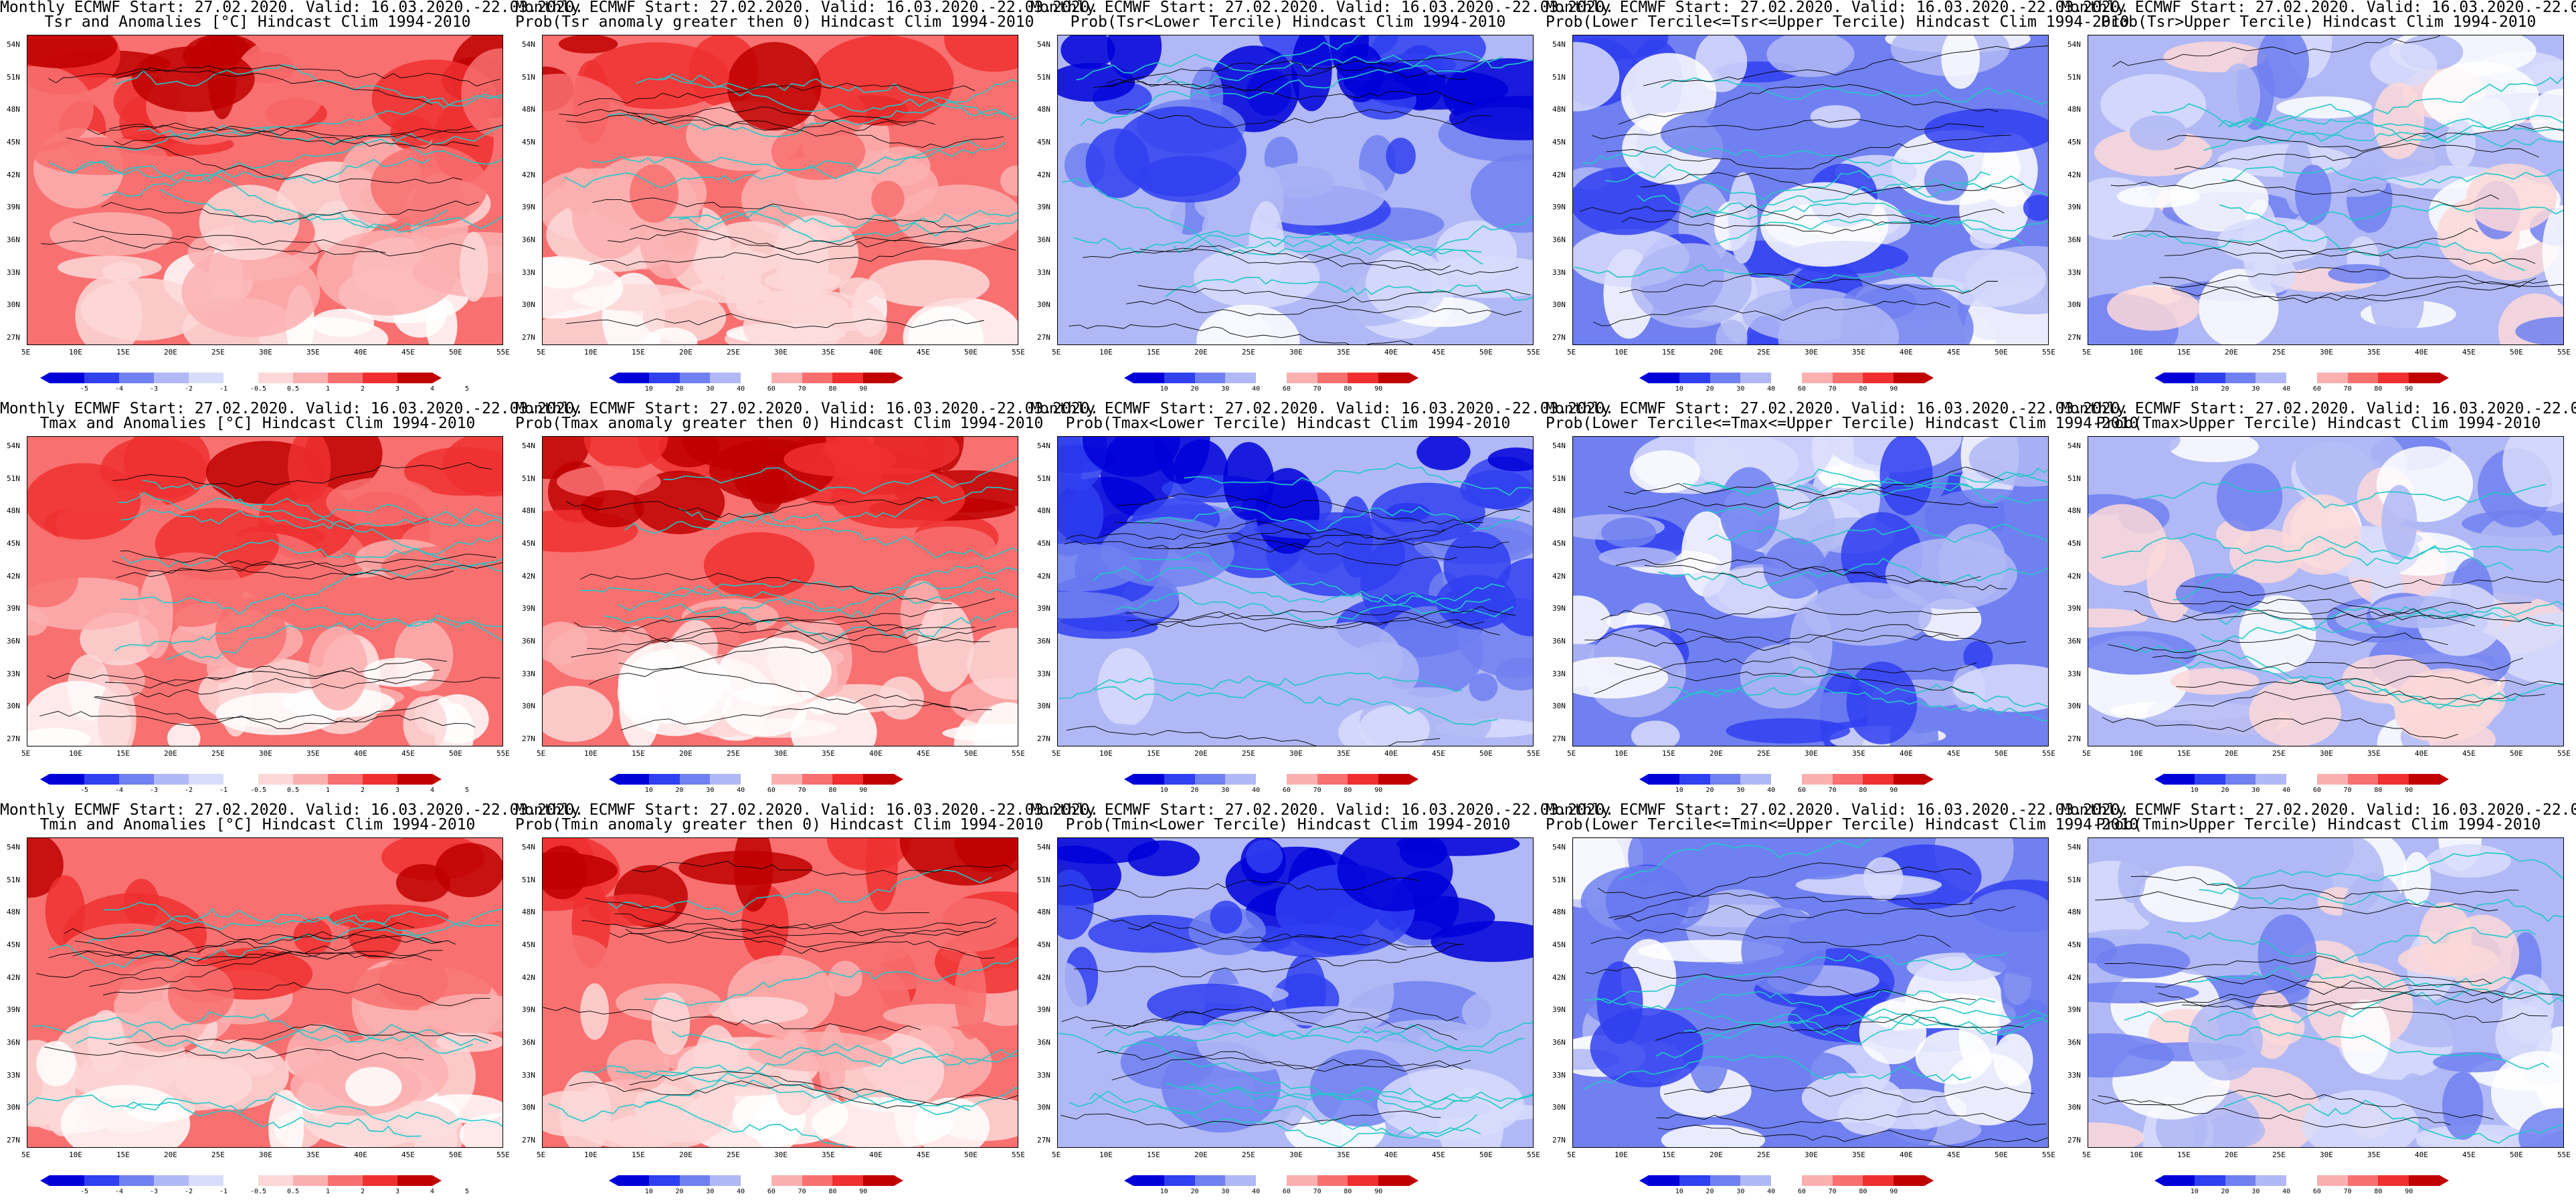 This screenshot has width=2576, height=1204. What do you see at coordinates (432, 790) in the screenshot?
I see `colorbar-tick-label: 4` at bounding box center [432, 790].